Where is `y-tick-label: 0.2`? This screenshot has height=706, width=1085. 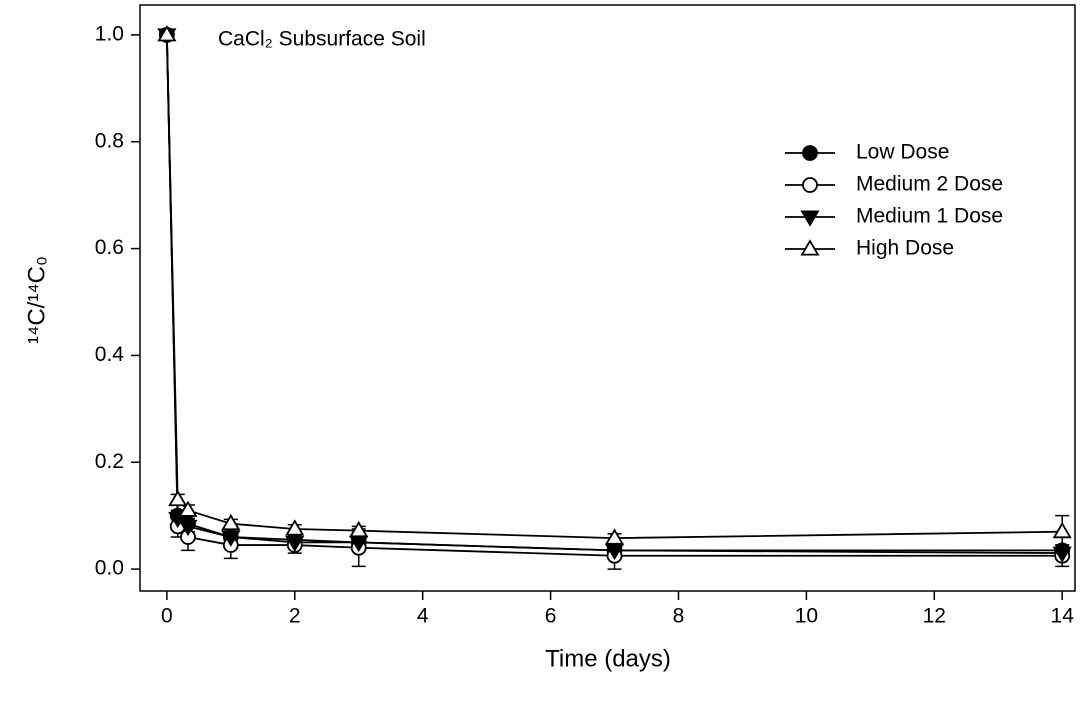
y-tick-label: 0.2 is located at coordinates (109, 461).